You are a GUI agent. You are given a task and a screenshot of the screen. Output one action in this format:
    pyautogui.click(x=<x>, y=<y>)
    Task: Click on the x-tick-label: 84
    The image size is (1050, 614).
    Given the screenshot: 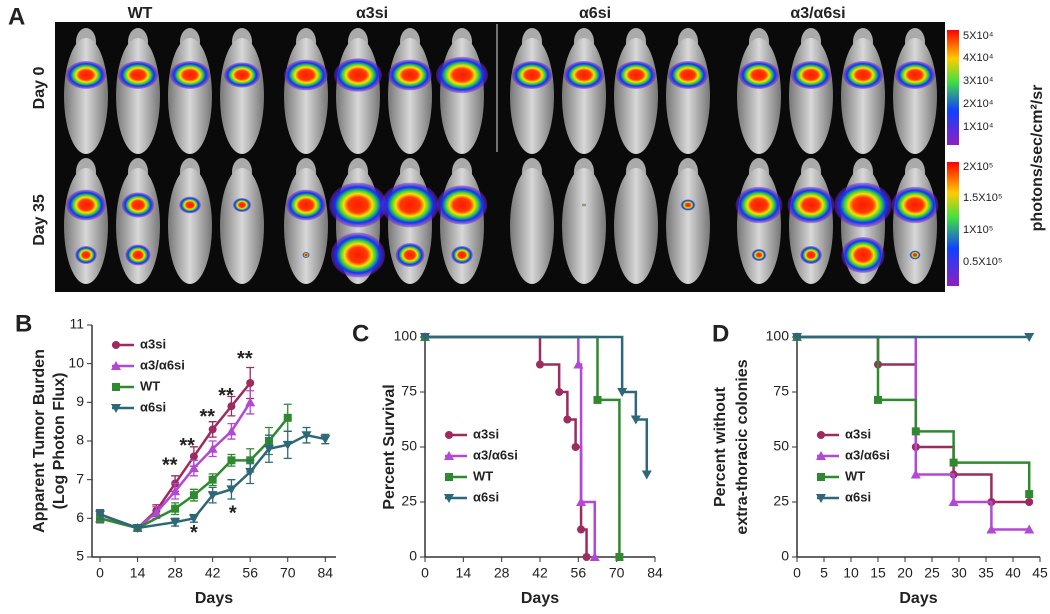 What is the action you would take?
    pyautogui.click(x=655, y=573)
    